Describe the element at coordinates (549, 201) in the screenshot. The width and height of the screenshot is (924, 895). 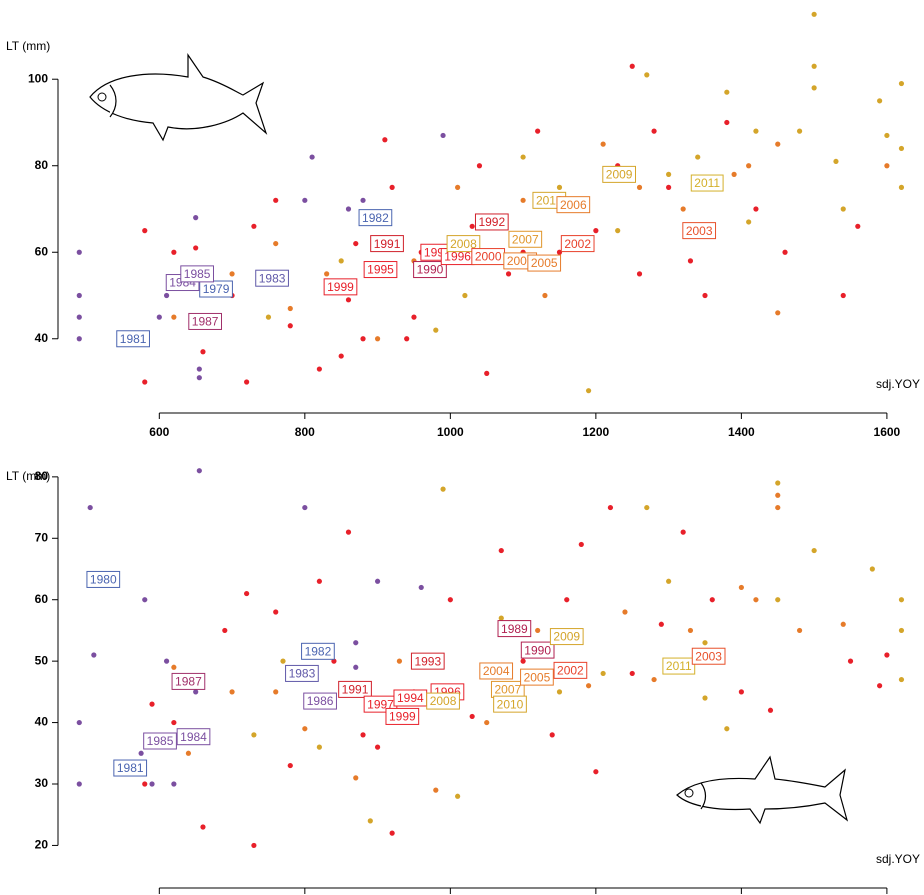
I see `year-label-text: 2010` at that location.